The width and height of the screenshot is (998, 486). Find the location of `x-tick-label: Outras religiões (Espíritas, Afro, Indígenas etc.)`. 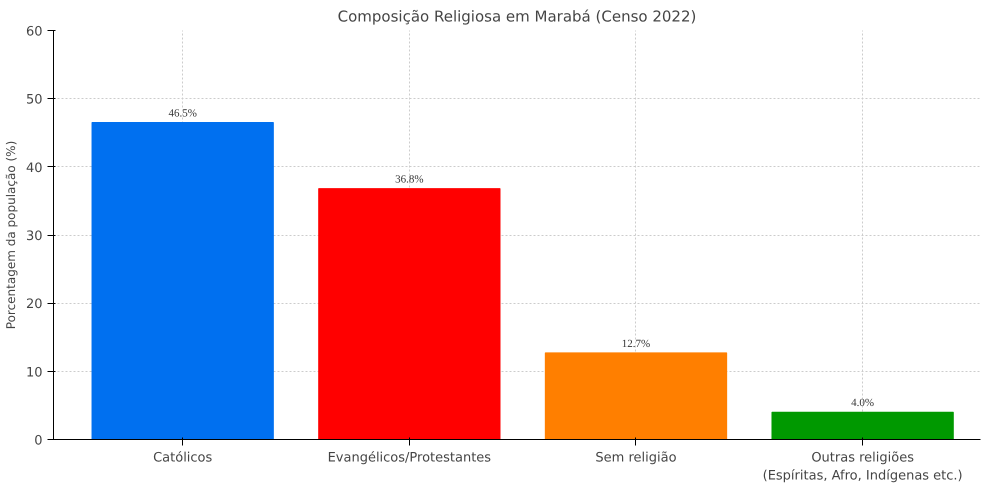

x-tick-label: Outras religiões (Espíritas, Afro, Indígenas etc.) is located at coordinates (862, 467).